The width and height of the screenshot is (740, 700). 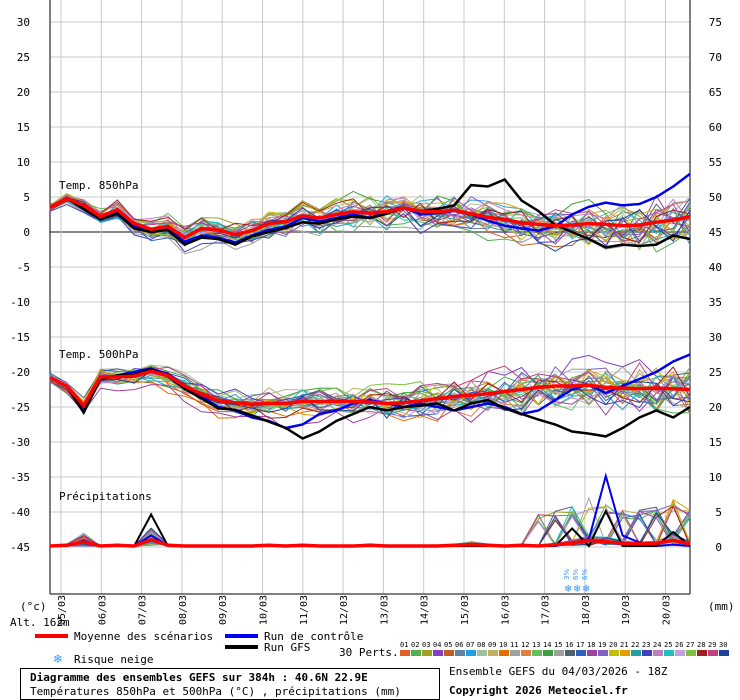 I want to click on left-tick-label: 30, so click(x=23, y=22).